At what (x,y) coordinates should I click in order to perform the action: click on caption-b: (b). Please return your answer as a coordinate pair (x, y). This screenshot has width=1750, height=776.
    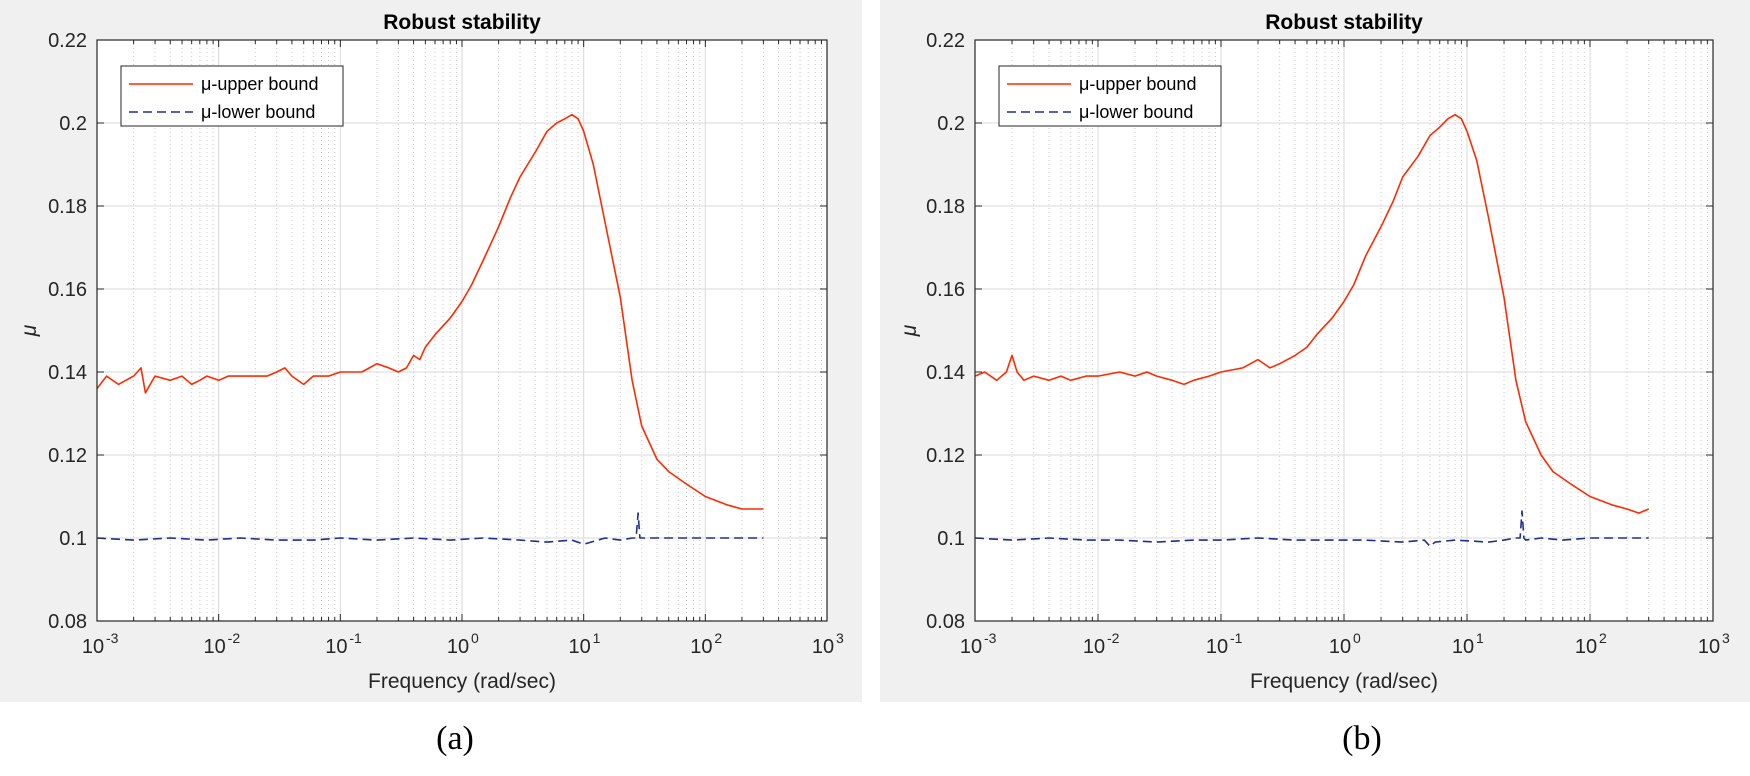
    Looking at the image, I should click on (1362, 738).